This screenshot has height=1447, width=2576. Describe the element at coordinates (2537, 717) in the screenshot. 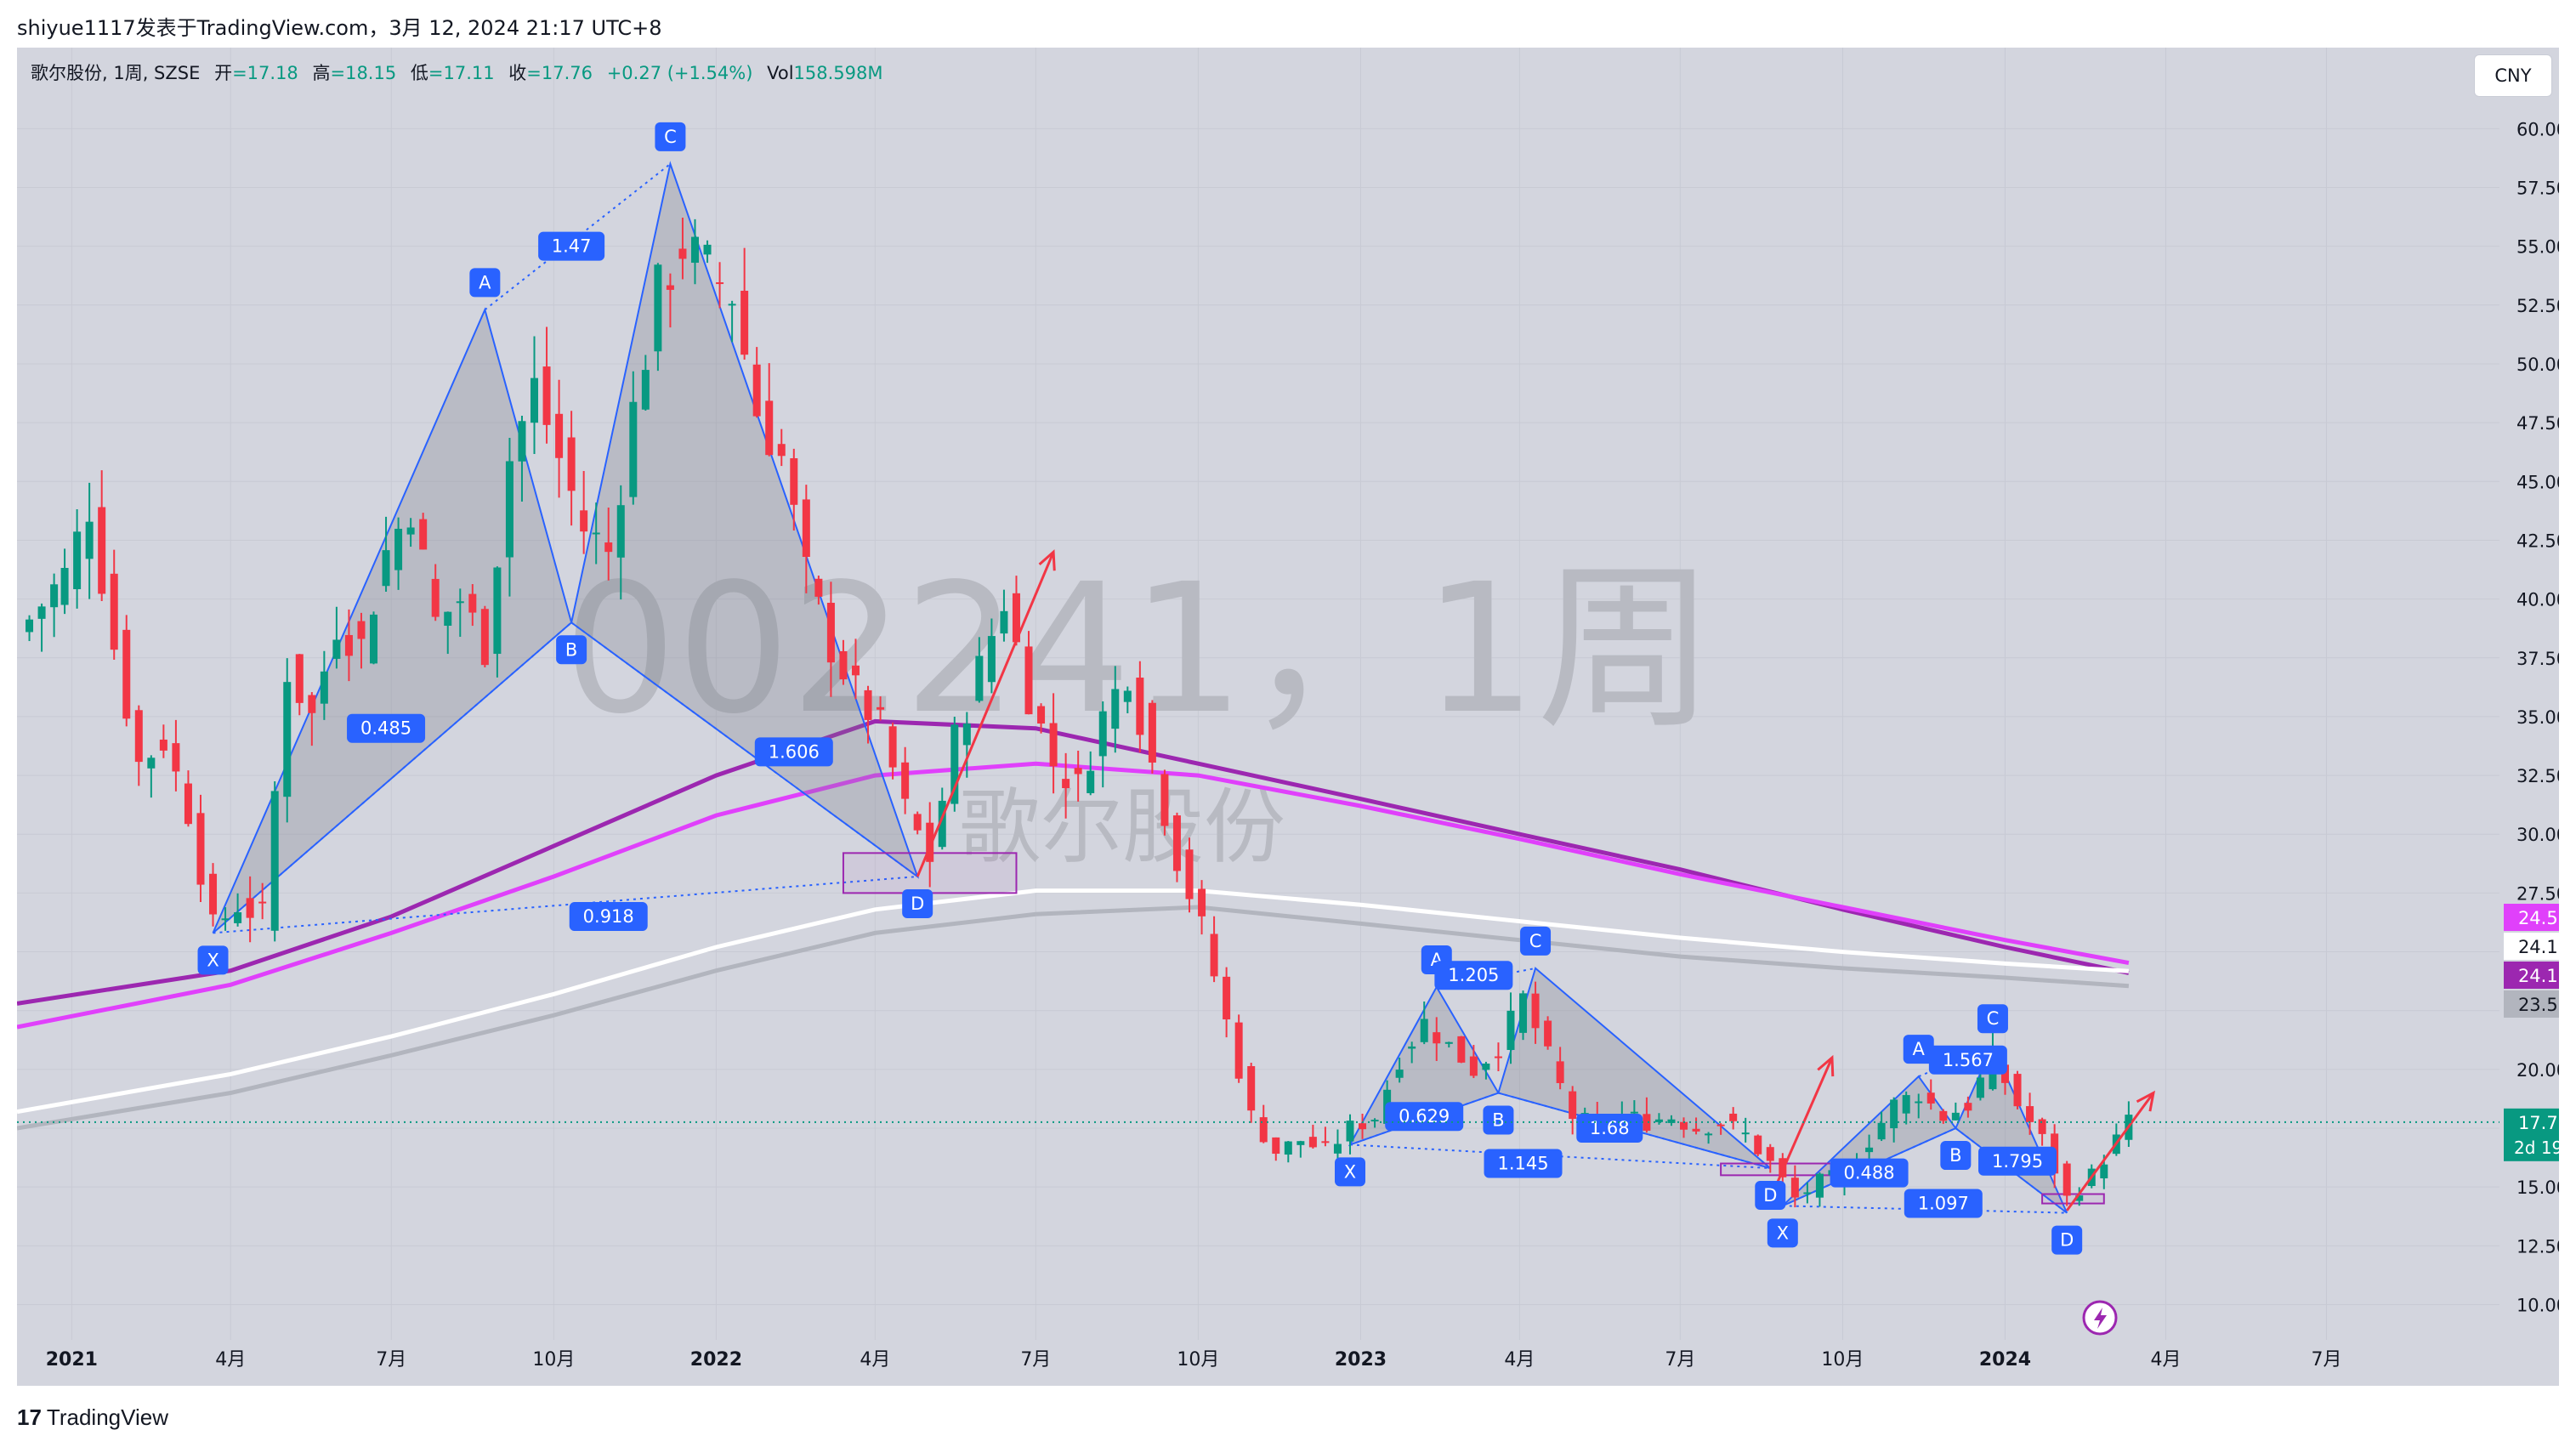

I see `price-tick-label: 35.00` at that location.